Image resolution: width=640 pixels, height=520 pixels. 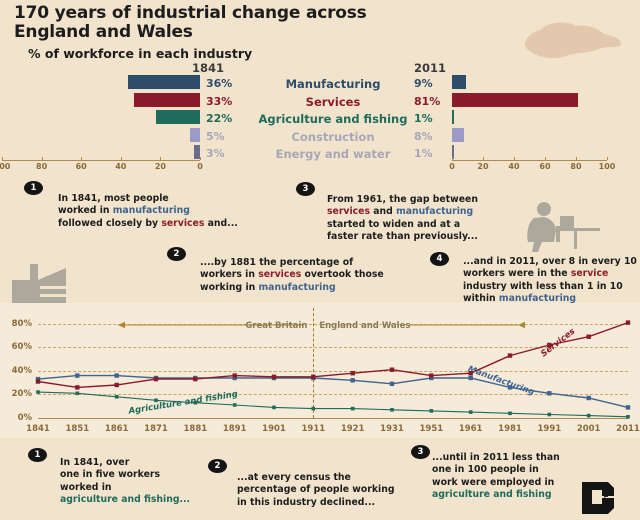 What do you see at coordinates (572, 40) in the screenshot?
I see `uk-map-outline-icon` at bounding box center [572, 40].